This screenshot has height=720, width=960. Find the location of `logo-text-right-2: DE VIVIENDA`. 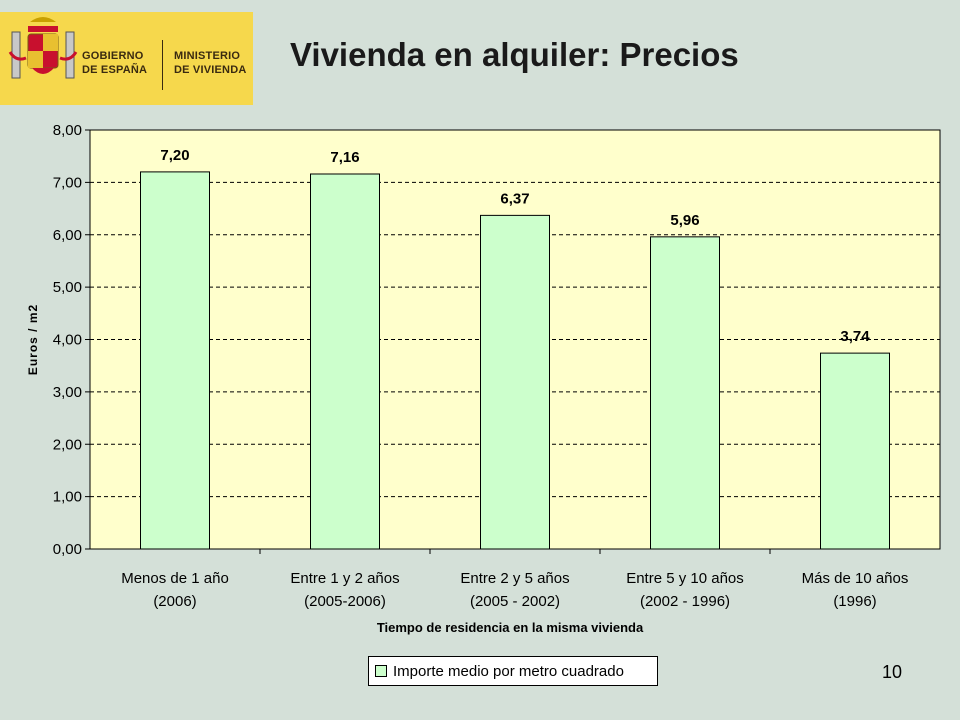

logo-text-right-2: DE VIVIENDA is located at coordinates (210, 70).